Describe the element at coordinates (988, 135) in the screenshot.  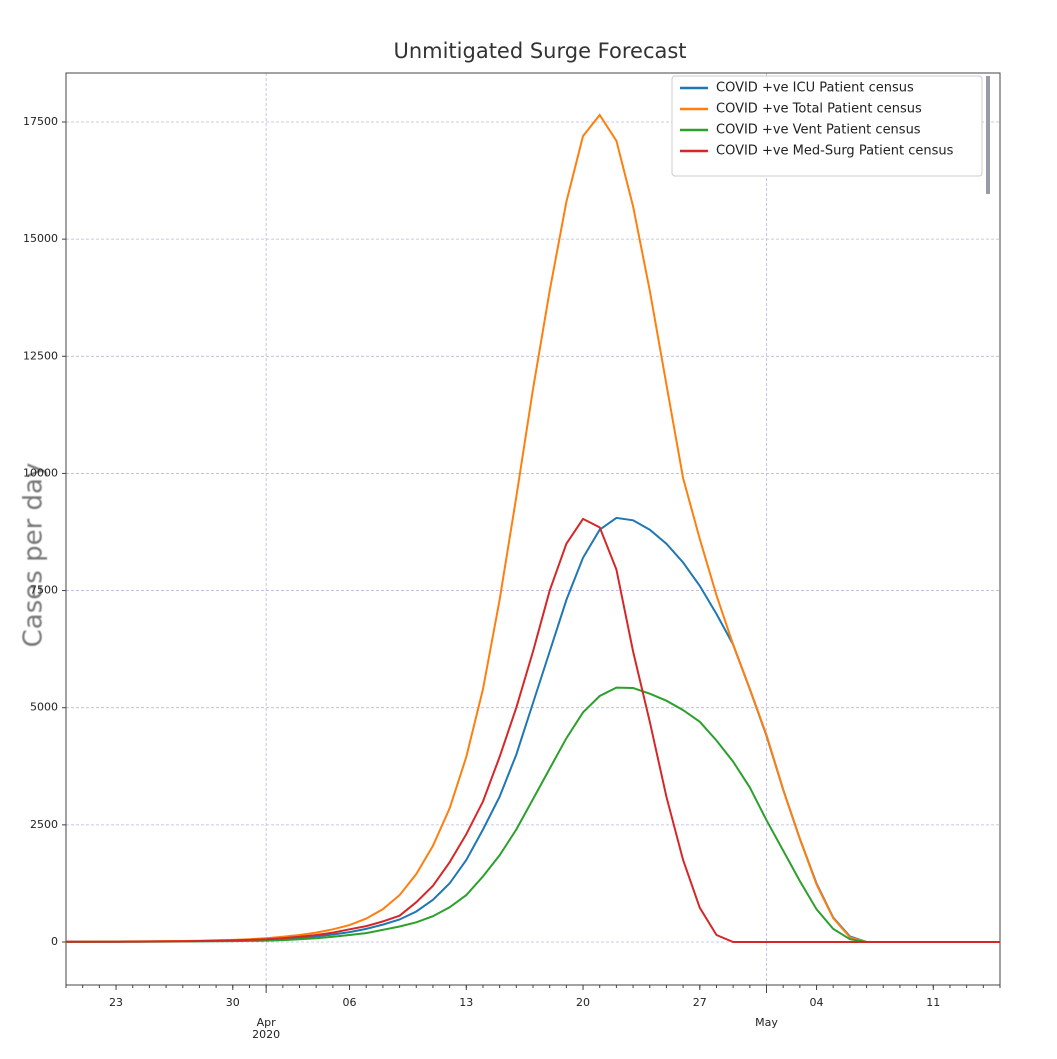
I see `legend-edge` at that location.